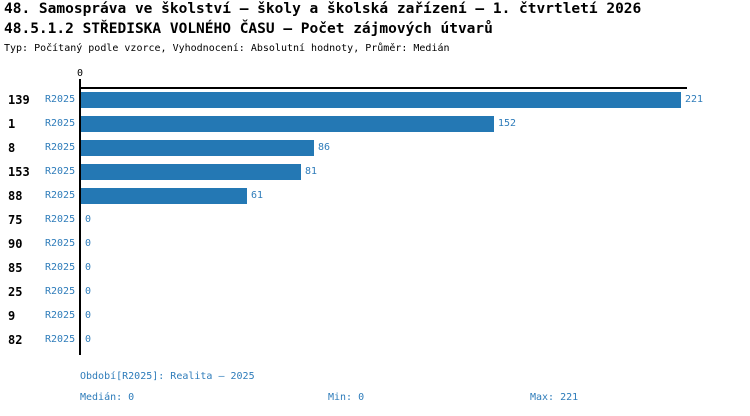 The width and height of the screenshot is (750, 416). Describe the element at coordinates (375, 148) in the screenshot. I see `chart-row: 8 R2025 86` at that location.